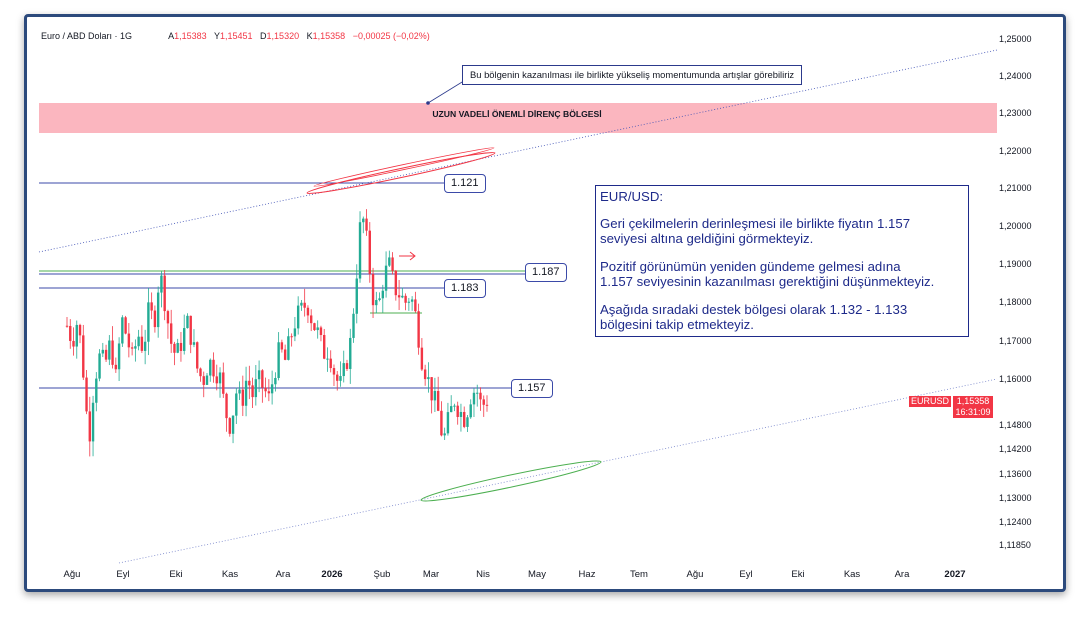 The height and width of the screenshot is (619, 1084). What do you see at coordinates (632, 196) in the screenshot?
I see `note-title: EUR/USD:` at bounding box center [632, 196].